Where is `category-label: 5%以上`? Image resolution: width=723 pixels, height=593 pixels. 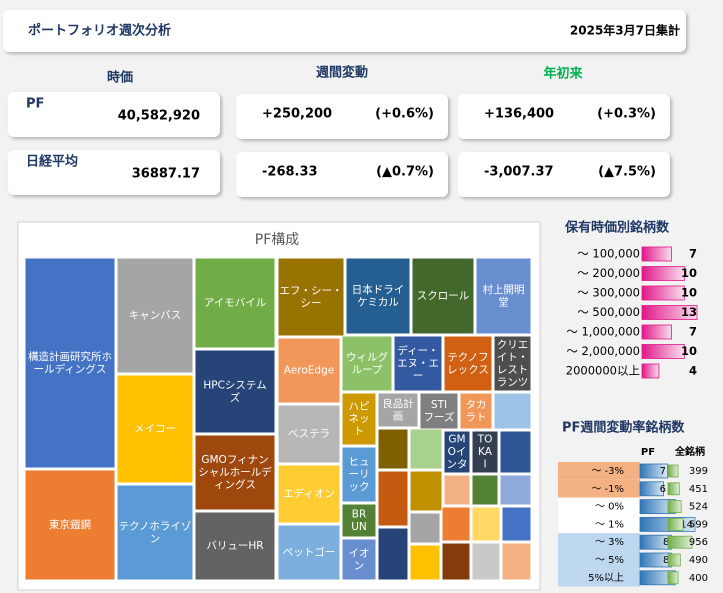 category-label: 5%以上 is located at coordinates (606, 578).